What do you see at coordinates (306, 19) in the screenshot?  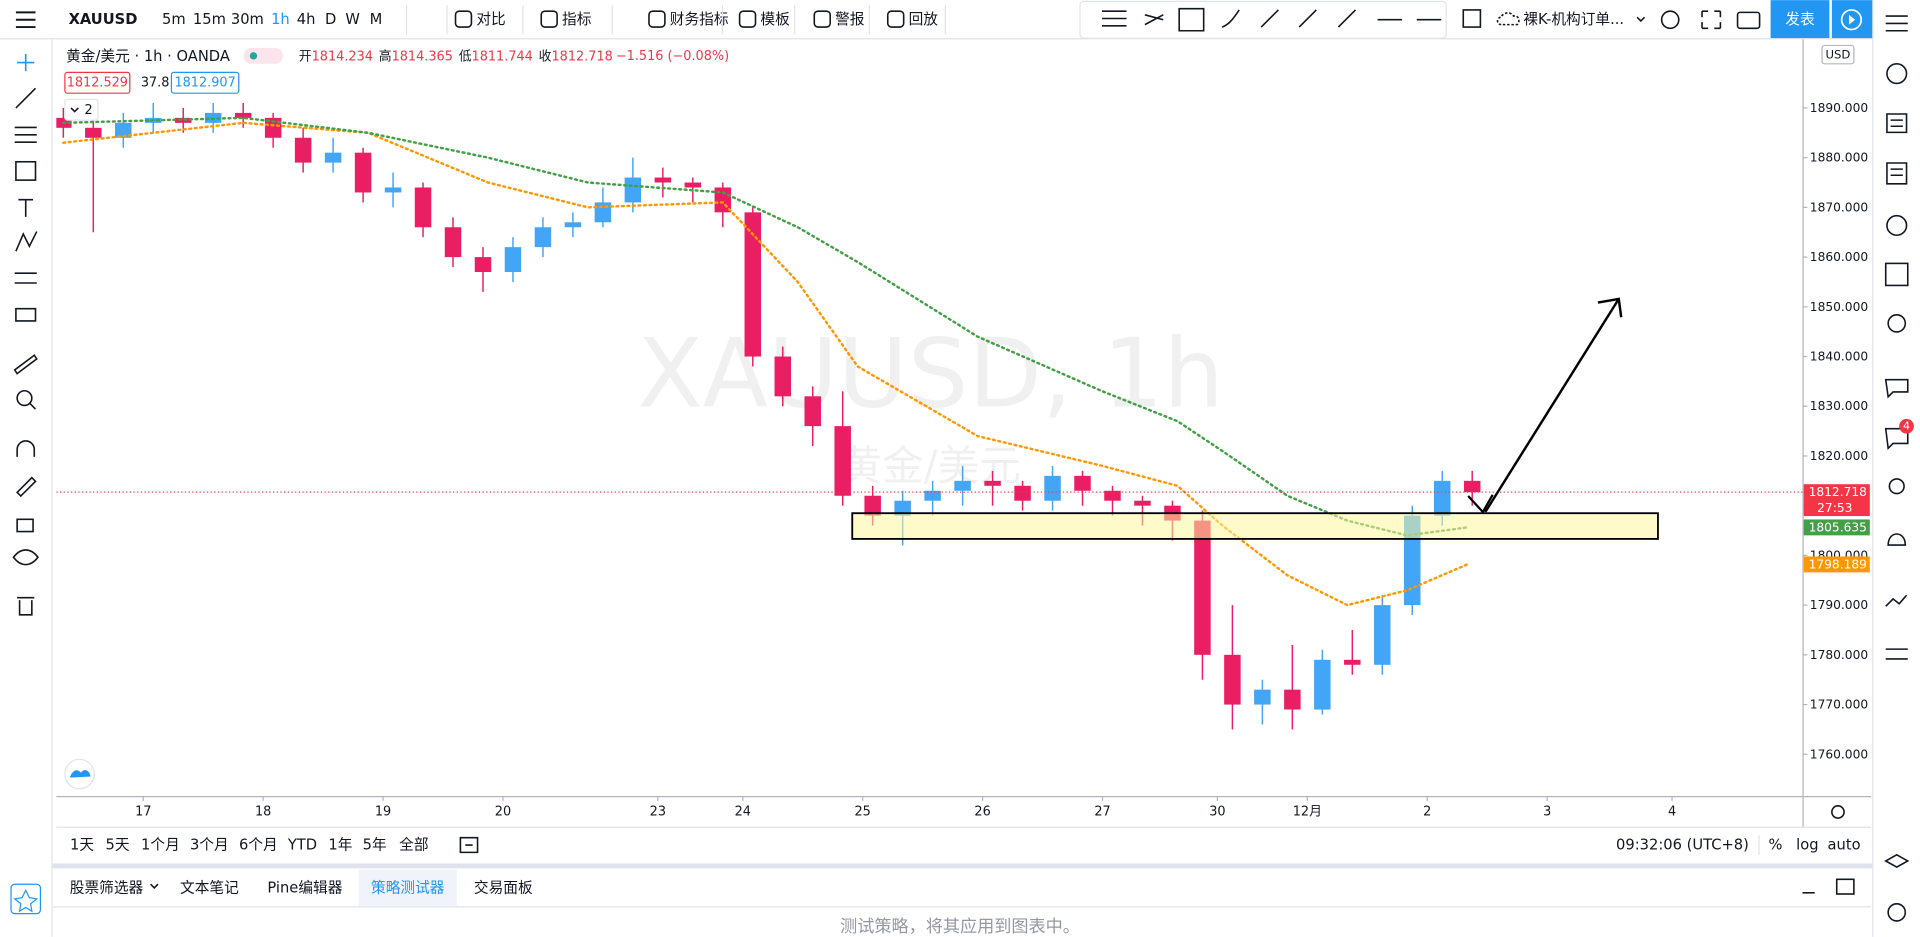 I see `interval: 4h` at bounding box center [306, 19].